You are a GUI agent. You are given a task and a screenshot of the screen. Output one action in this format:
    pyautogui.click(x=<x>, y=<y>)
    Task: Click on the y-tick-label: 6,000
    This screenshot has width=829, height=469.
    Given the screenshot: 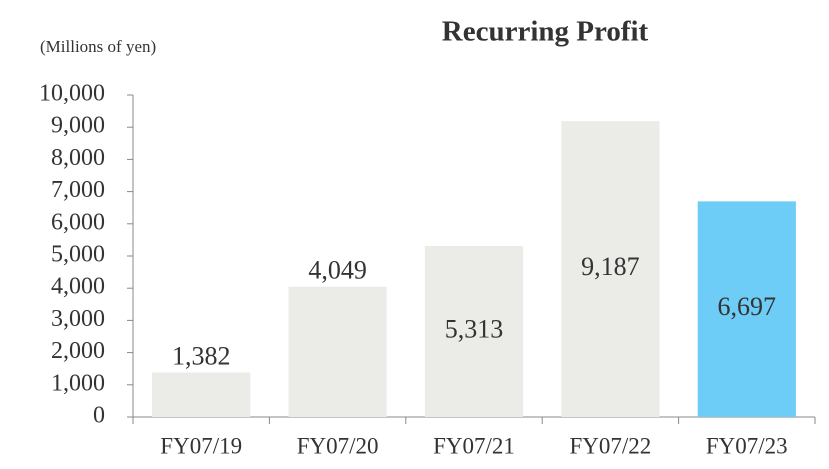 What is the action you would take?
    pyautogui.click(x=78, y=222)
    